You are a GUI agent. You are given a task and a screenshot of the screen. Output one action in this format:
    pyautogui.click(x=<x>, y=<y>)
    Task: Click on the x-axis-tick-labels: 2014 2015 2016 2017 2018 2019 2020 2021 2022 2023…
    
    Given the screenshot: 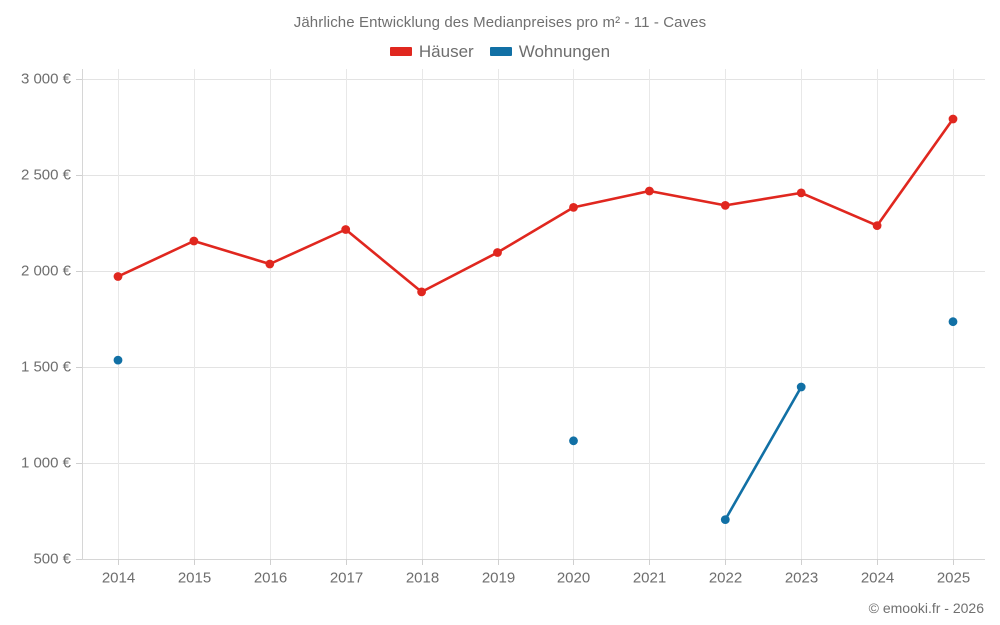 What is the action you would take?
    pyautogui.click(x=536, y=577)
    